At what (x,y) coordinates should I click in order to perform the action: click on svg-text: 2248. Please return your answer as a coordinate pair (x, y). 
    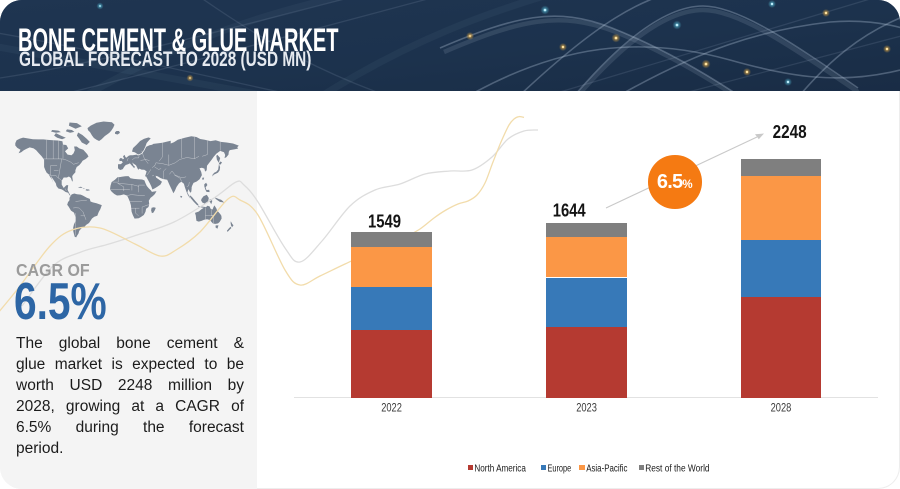
    Looking at the image, I should click on (790, 132).